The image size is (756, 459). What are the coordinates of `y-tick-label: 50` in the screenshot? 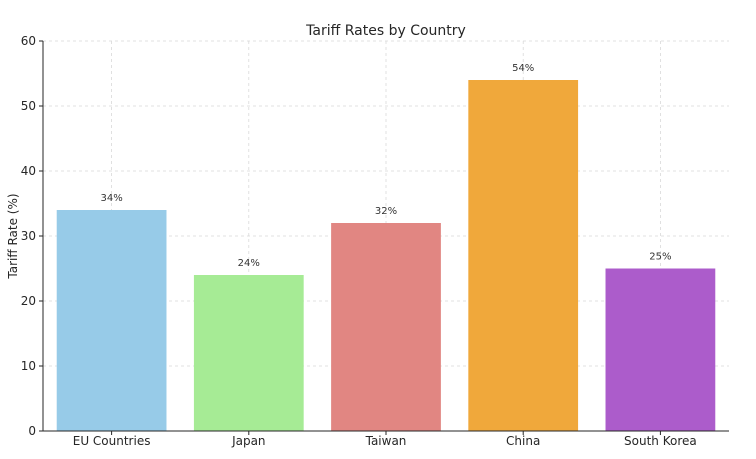 It's located at (28, 106).